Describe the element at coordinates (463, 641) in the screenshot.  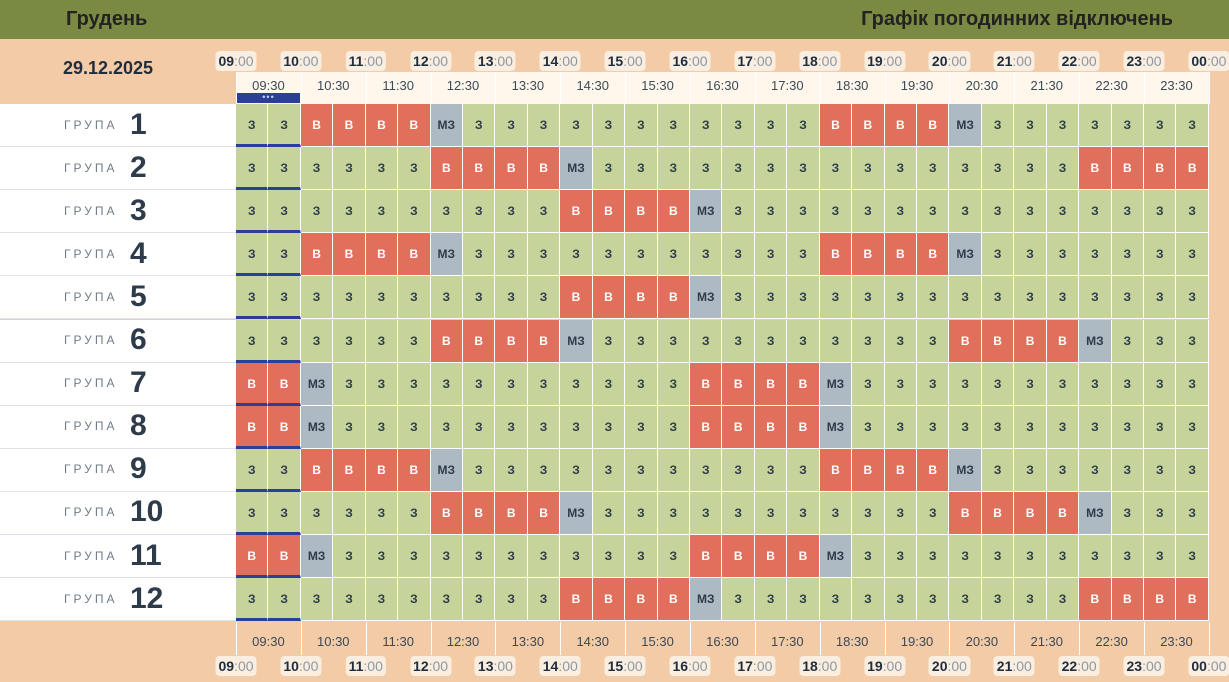
I see `half-hour-label-bottom: 12:30` at that location.